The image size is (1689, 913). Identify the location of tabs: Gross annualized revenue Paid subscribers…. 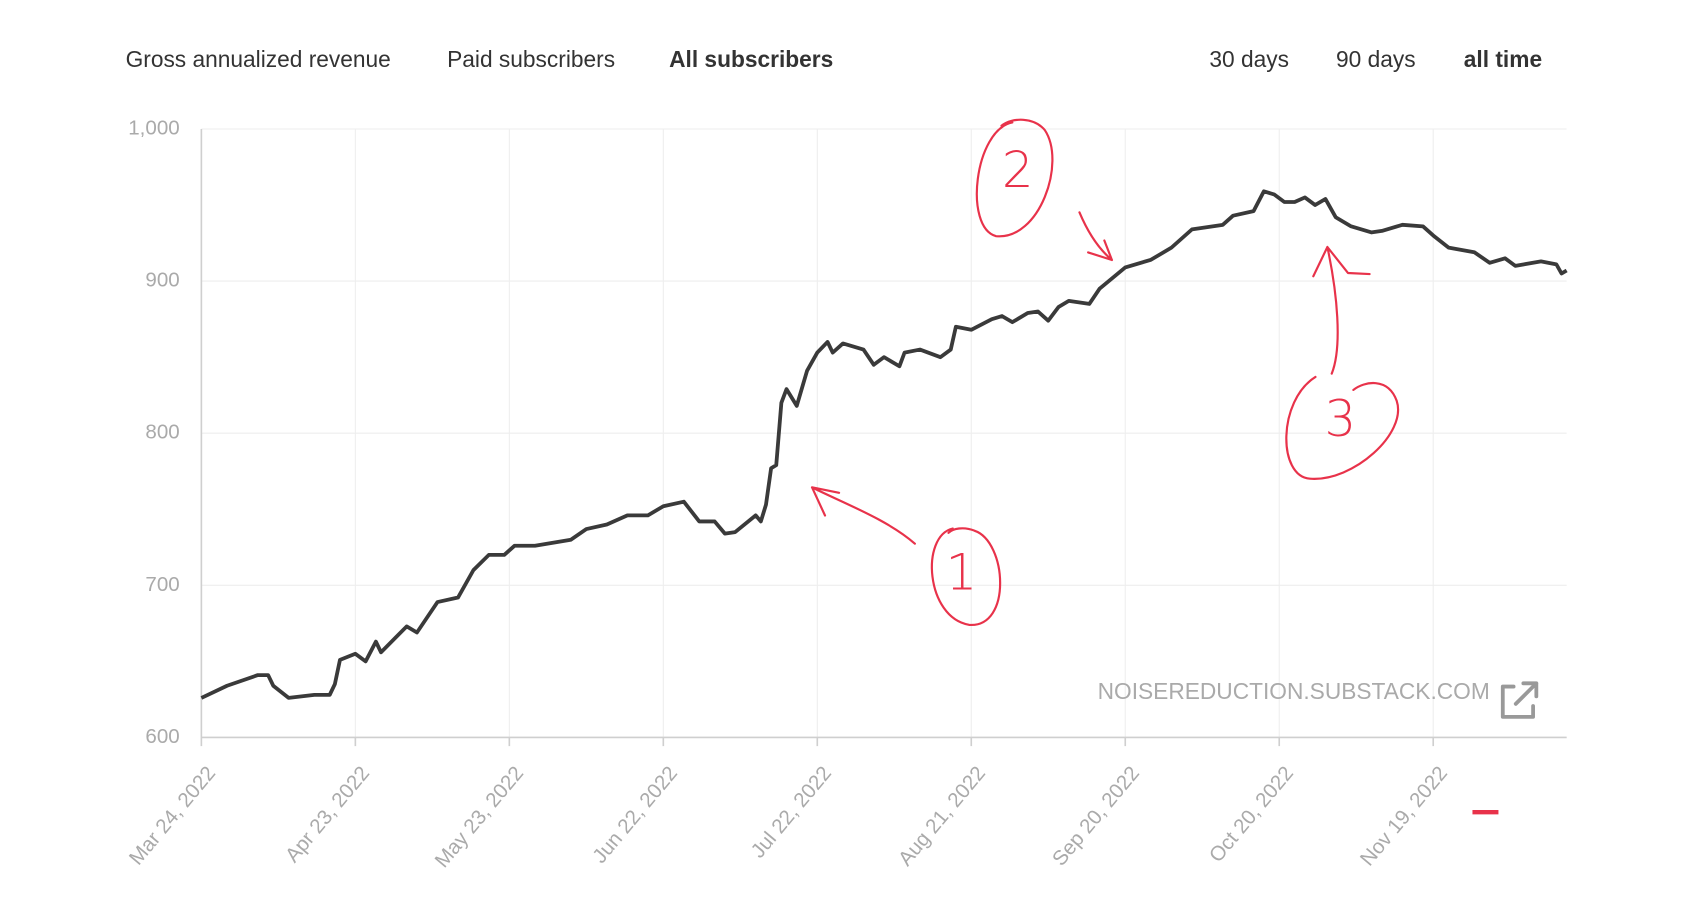
(834, 59).